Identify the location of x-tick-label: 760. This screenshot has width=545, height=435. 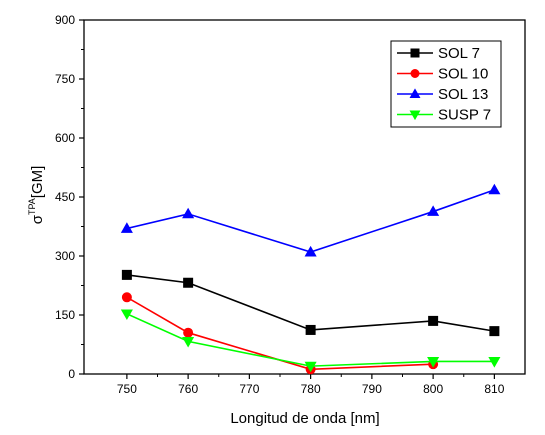
(188, 389).